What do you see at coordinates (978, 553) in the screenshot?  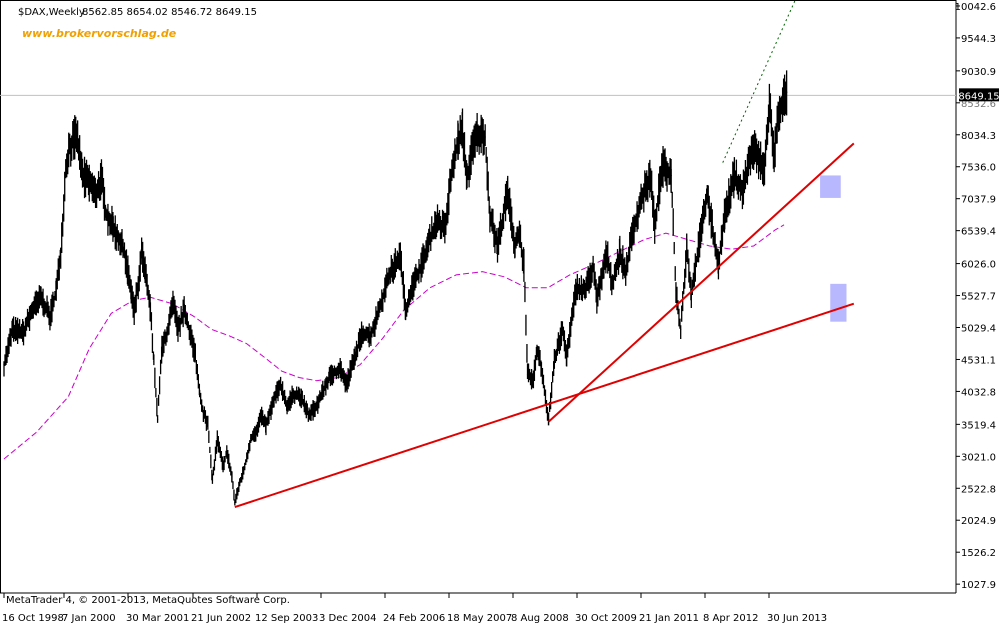 I see `y-tick-label: 1526.2` at bounding box center [978, 553].